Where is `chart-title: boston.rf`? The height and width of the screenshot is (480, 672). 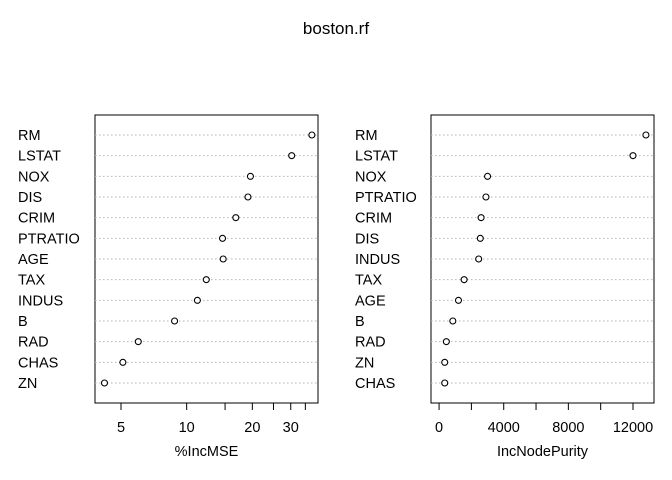
chart-title: boston.rf is located at coordinates (336, 28).